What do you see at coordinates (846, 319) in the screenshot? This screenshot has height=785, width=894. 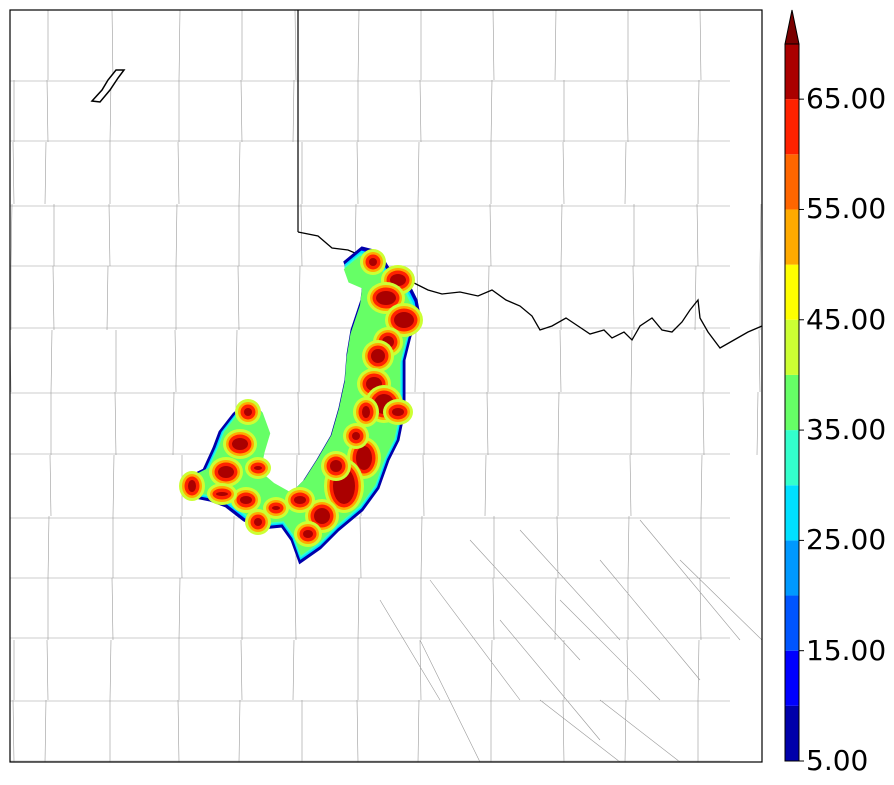 I see `colorbar-tick-label: 45.00` at bounding box center [846, 319].